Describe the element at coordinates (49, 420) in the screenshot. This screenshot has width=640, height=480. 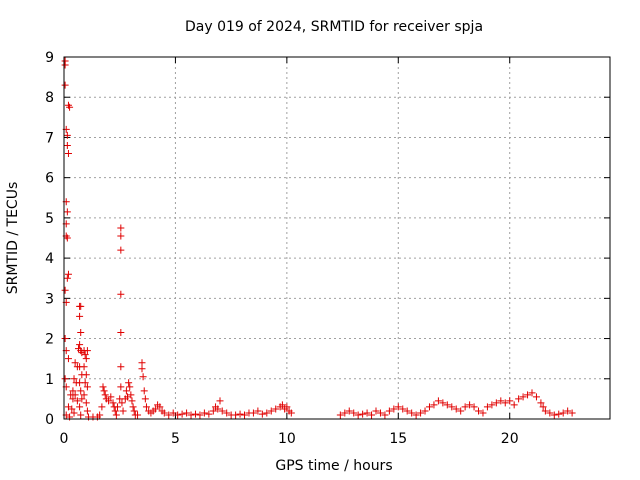
I see `y-tick-label: 0` at that location.